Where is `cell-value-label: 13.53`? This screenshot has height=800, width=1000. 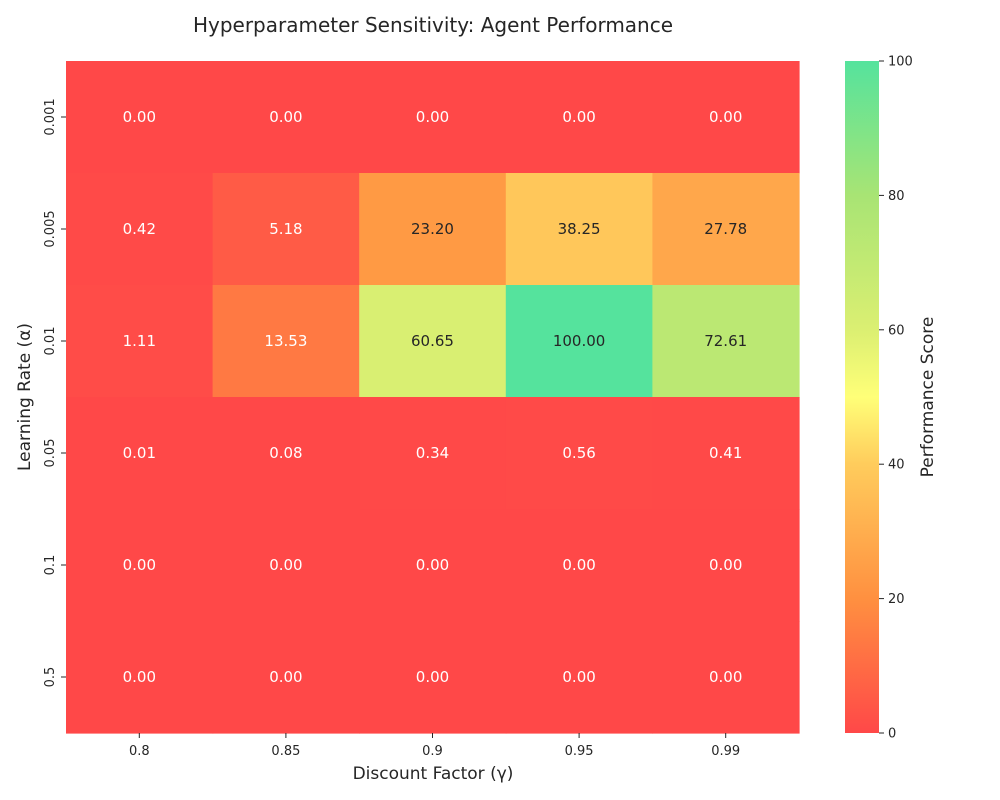 cell-value-label: 13.53 is located at coordinates (285, 341).